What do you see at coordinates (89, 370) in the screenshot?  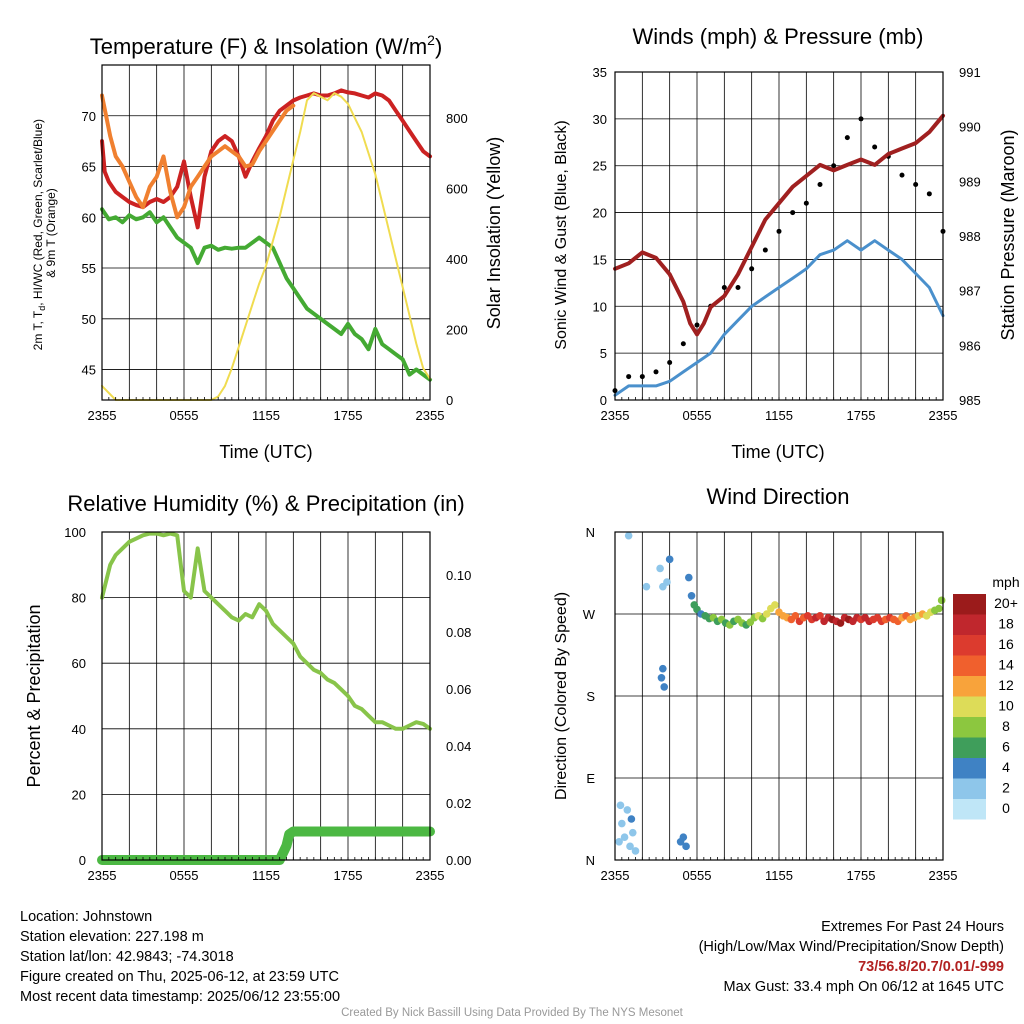 I see `y-tick-label: 45` at bounding box center [89, 370].